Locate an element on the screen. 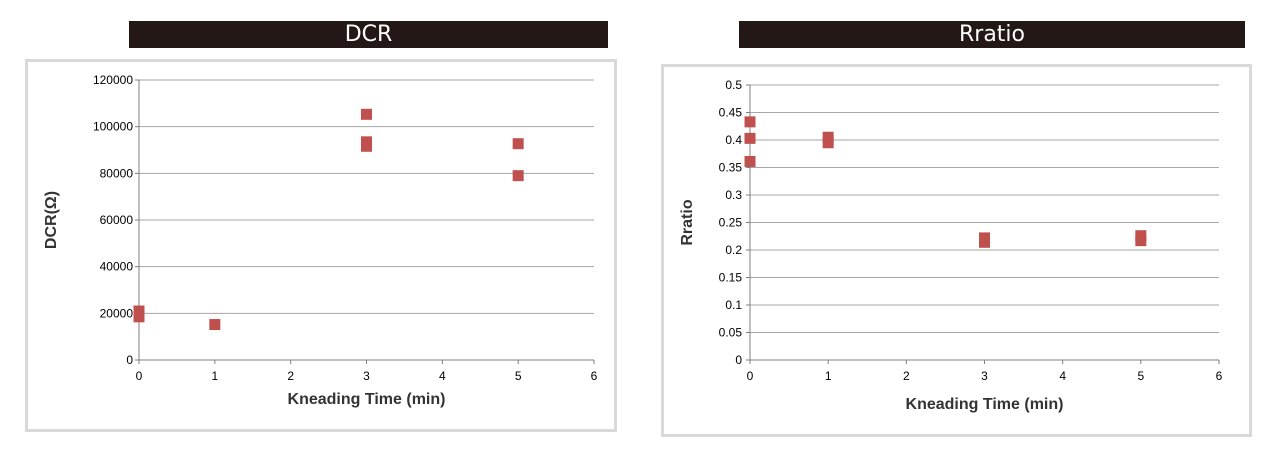 Image resolution: width=1278 pixels, height=451 pixels. y-axis-title: Rratio is located at coordinates (687, 222).